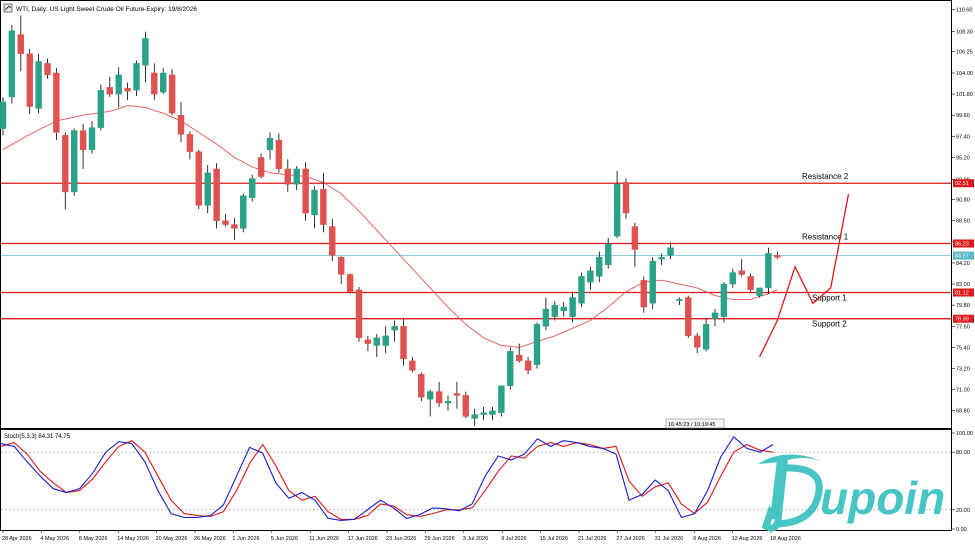 The width and height of the screenshot is (975, 548). I want to click on price-tick-label: 73.20, so click(963, 370).